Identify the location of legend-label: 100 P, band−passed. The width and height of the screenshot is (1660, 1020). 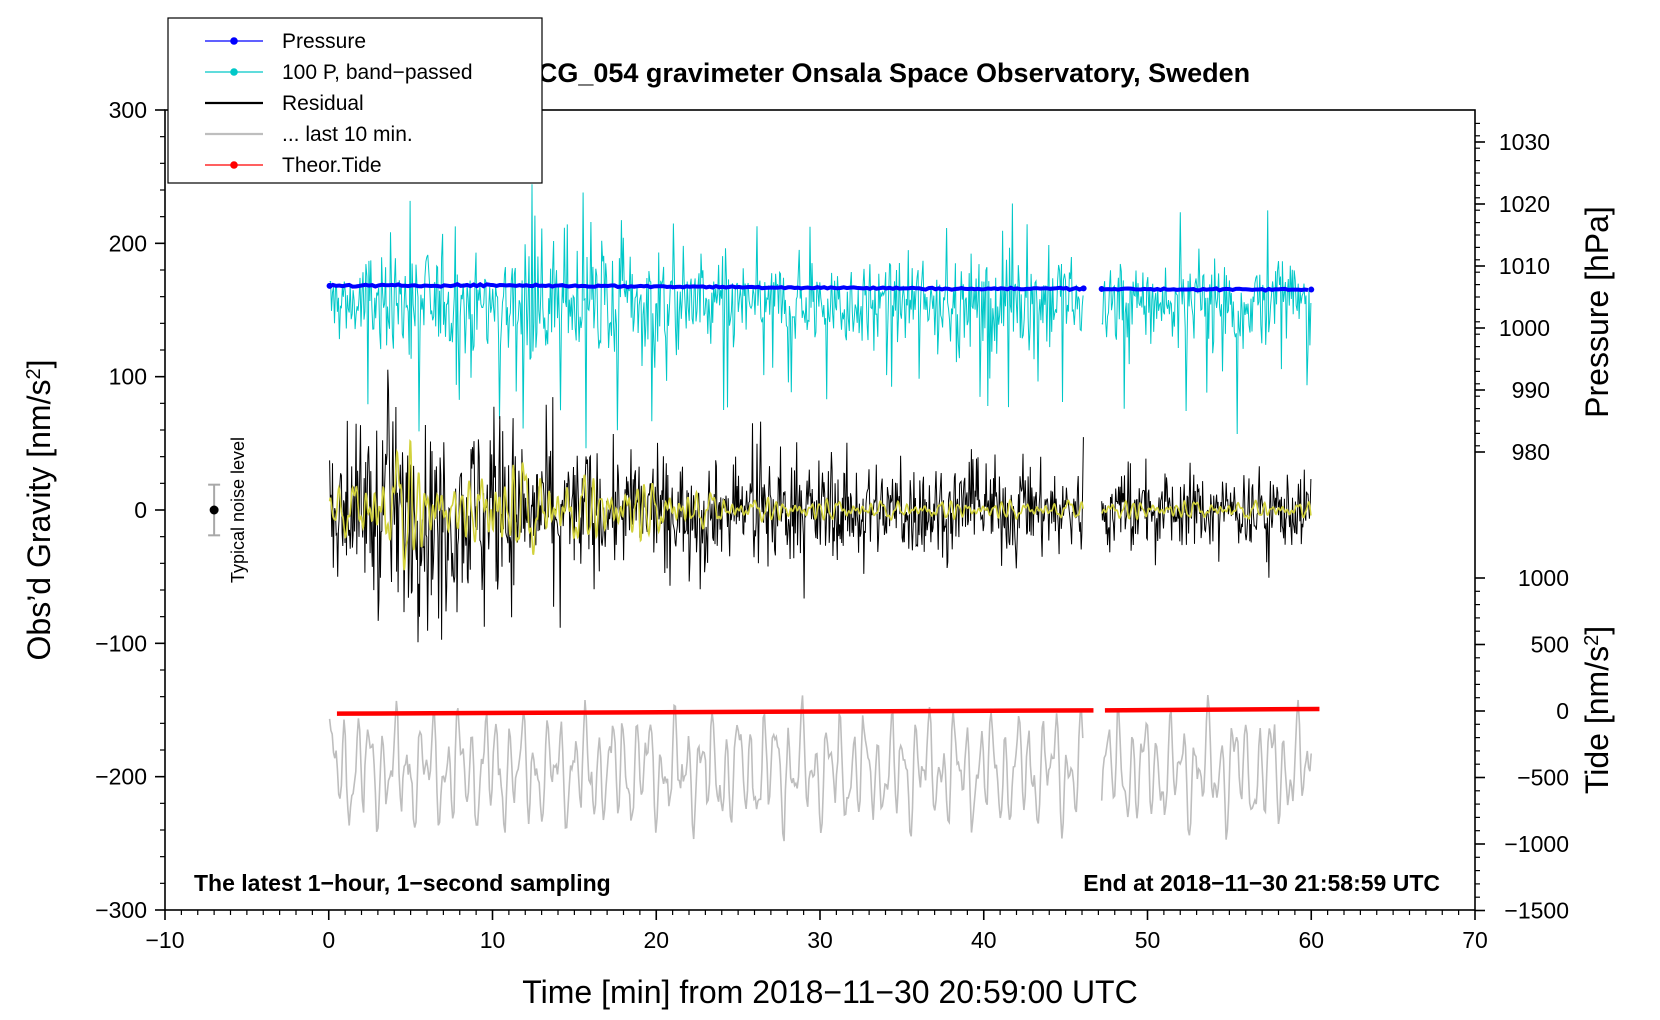
(377, 72).